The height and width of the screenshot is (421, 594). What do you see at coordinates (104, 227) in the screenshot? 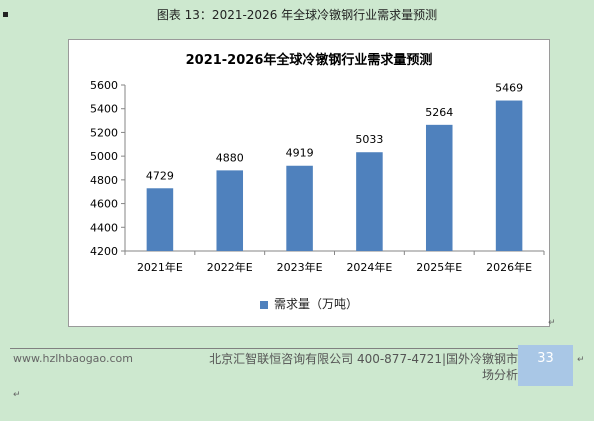
I see `y-tick-label: 4400` at bounding box center [104, 227].